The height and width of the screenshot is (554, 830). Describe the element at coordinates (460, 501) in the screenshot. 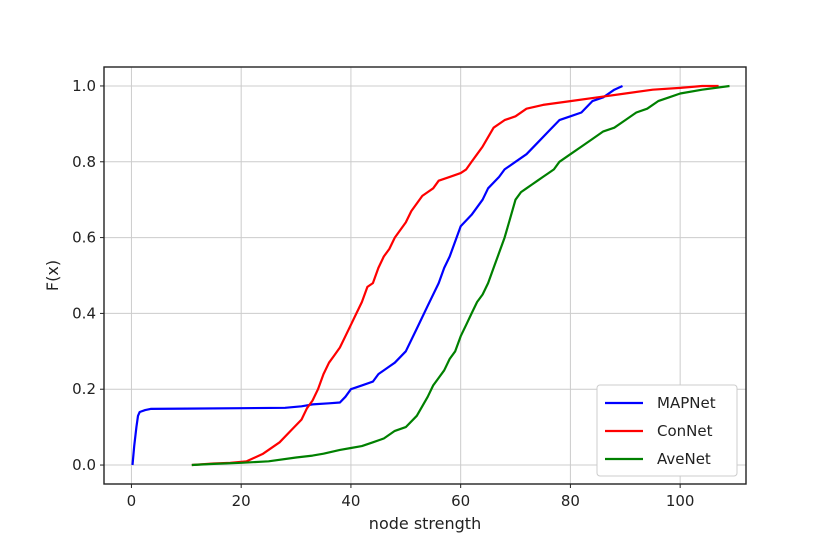

I see `x-tick-label: 60` at that location.